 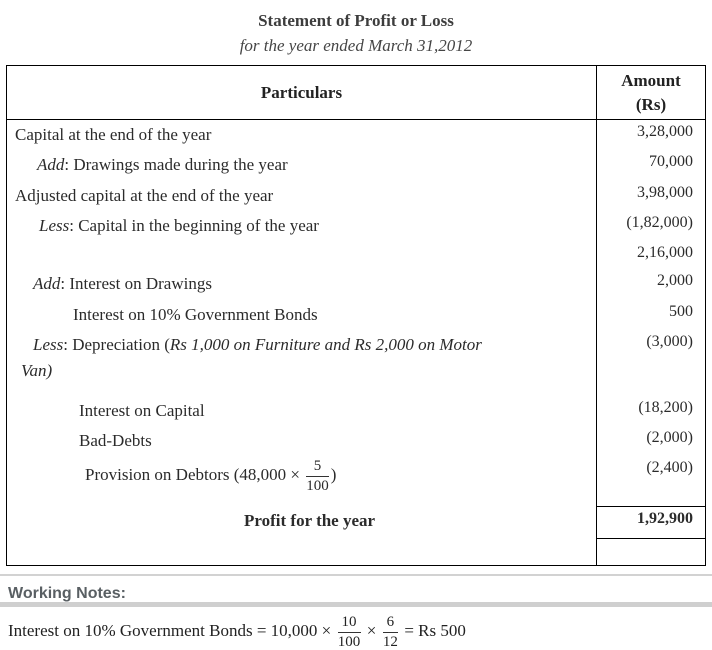 What do you see at coordinates (37, 371) in the screenshot?
I see `text-segment: Van)` at bounding box center [37, 371].